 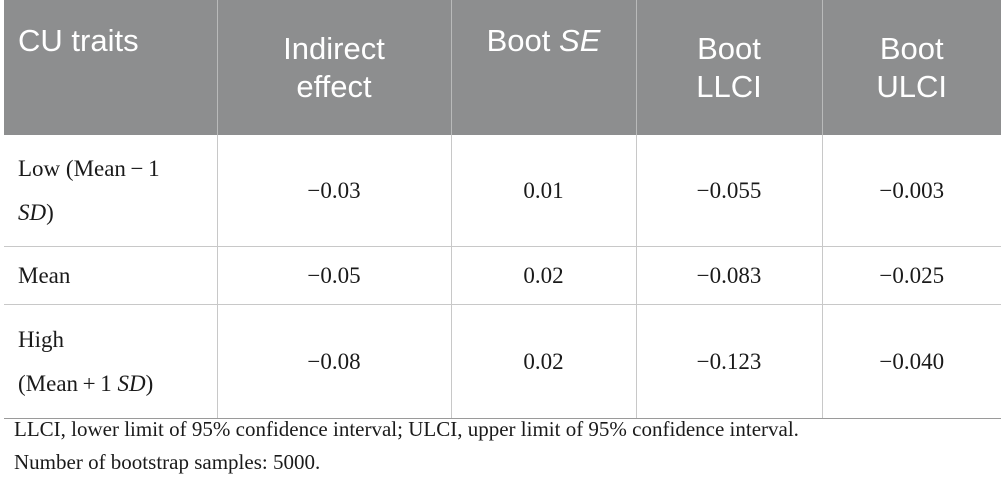 I want to click on header-boot-se-italic: SE, so click(x=580, y=40).